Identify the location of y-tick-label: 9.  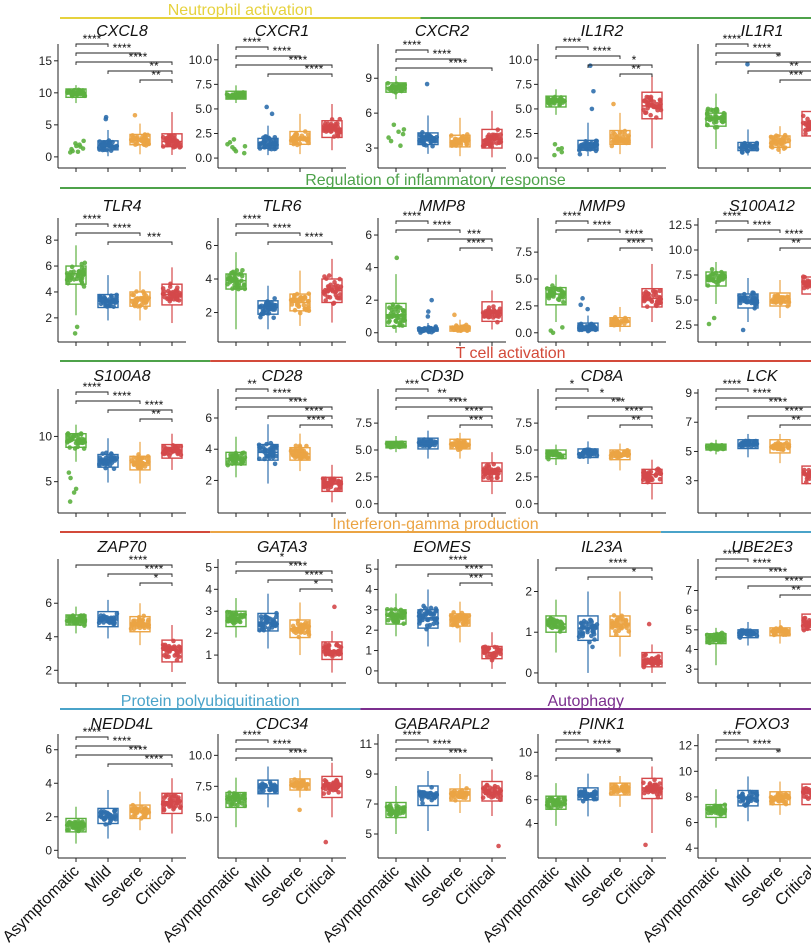
(368, 78).